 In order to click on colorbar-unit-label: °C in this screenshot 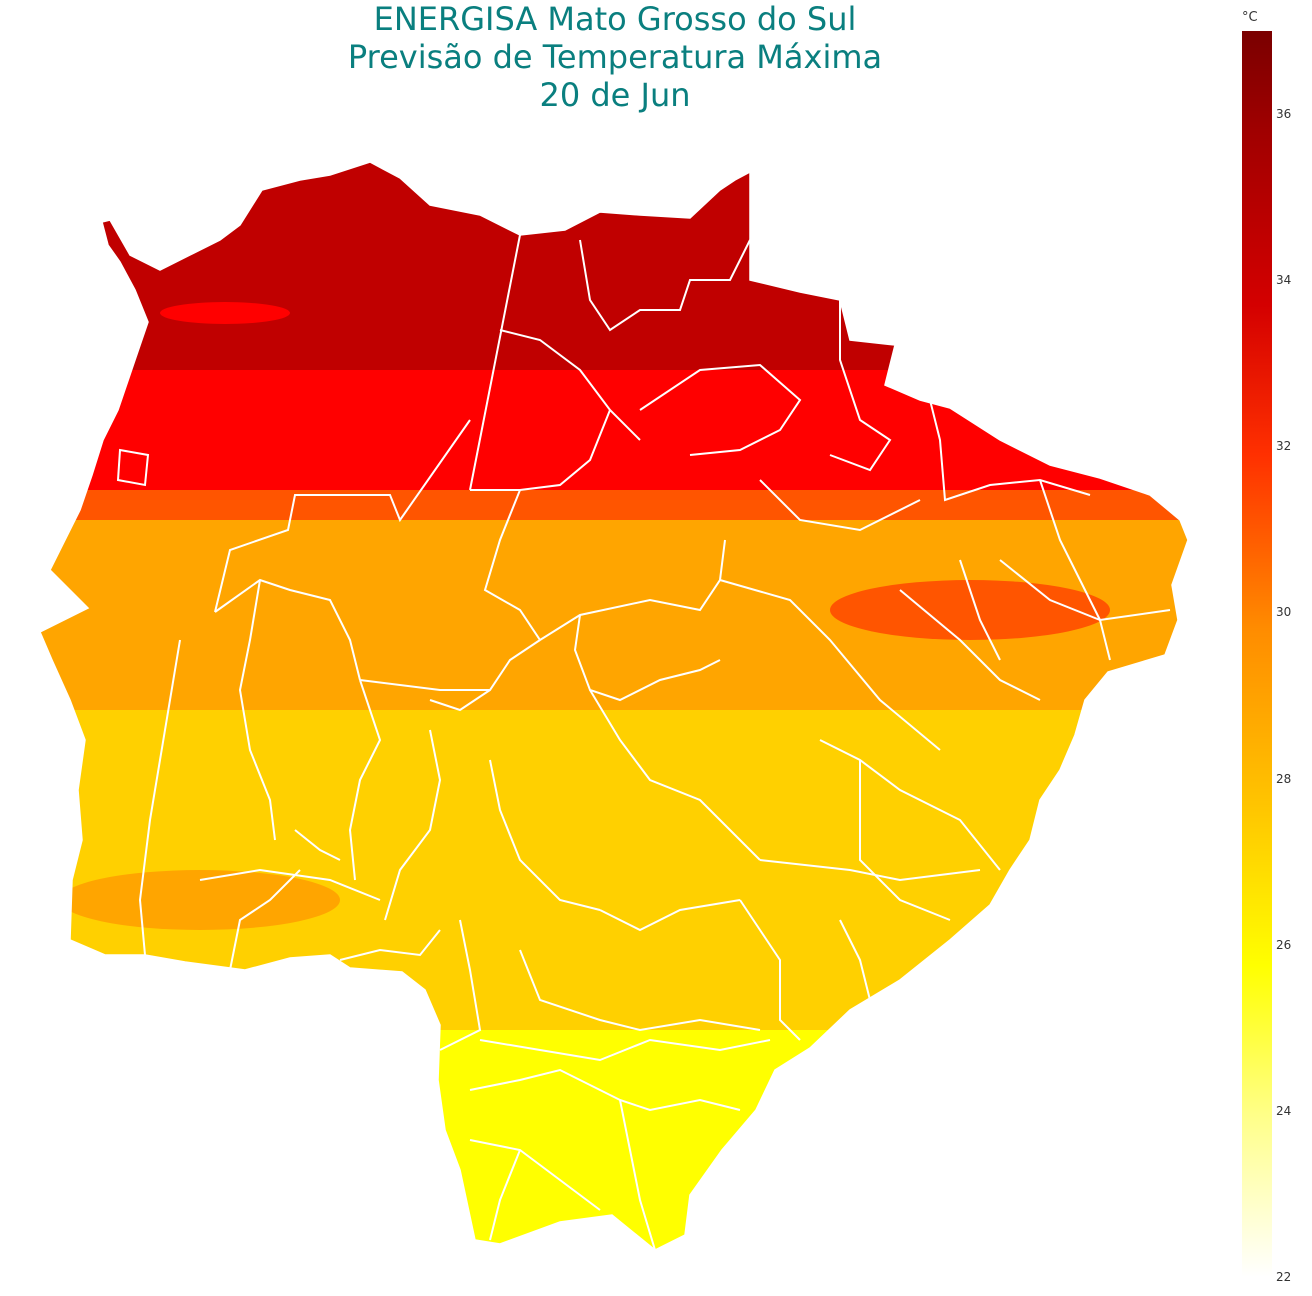, I will do `click(1250, 17)`.